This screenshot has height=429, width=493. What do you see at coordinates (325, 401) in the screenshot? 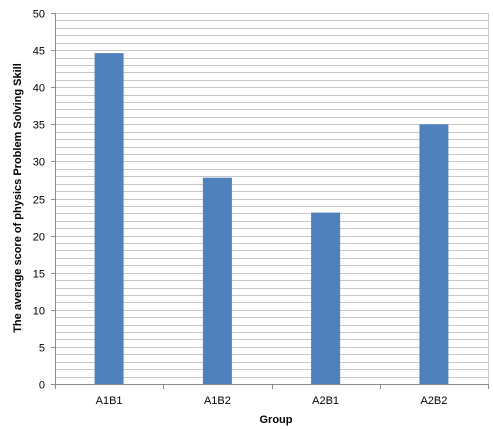
I see `x-tick-label: A2B1` at bounding box center [325, 401].